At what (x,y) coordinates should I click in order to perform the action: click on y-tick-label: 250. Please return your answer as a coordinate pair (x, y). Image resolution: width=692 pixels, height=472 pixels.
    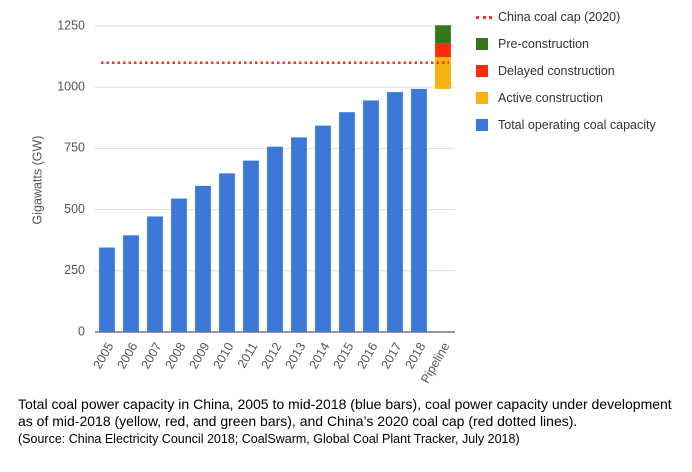
    Looking at the image, I should click on (74, 270).